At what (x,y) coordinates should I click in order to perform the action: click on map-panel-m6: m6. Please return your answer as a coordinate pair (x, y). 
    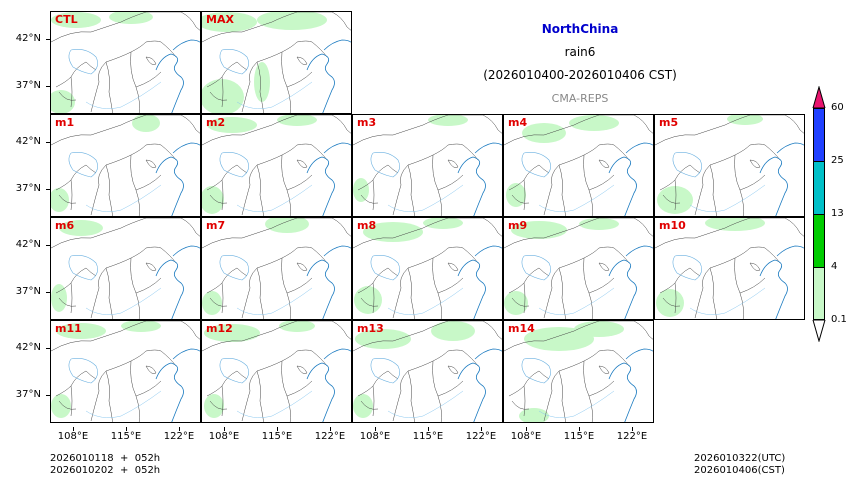
    Looking at the image, I should click on (125, 268).